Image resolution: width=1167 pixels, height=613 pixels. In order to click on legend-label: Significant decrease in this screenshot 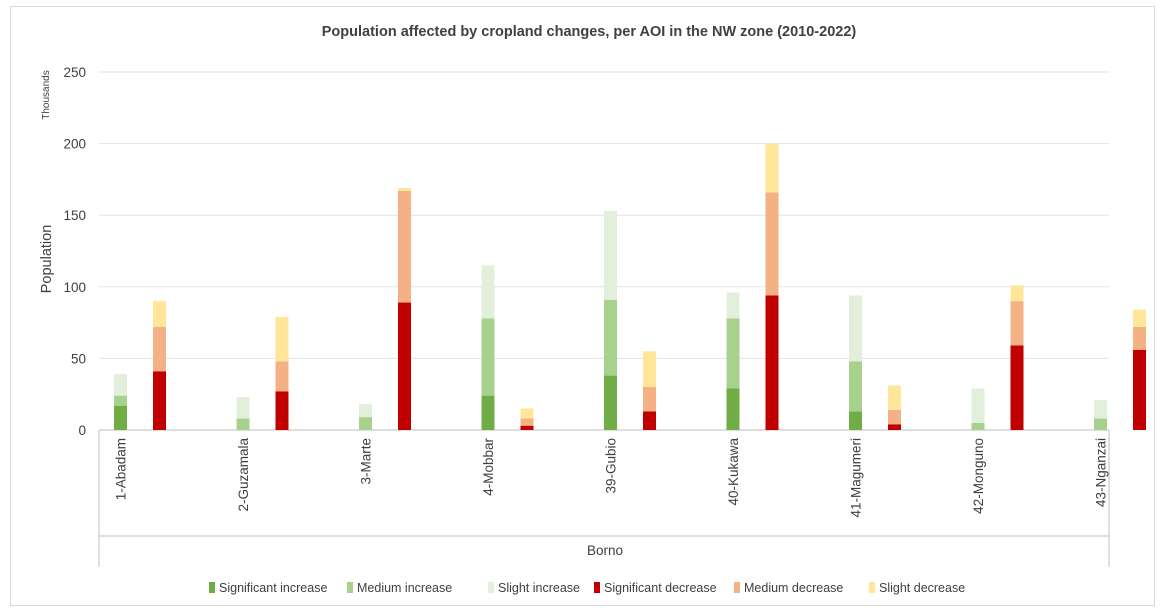, I will do `click(660, 588)`.